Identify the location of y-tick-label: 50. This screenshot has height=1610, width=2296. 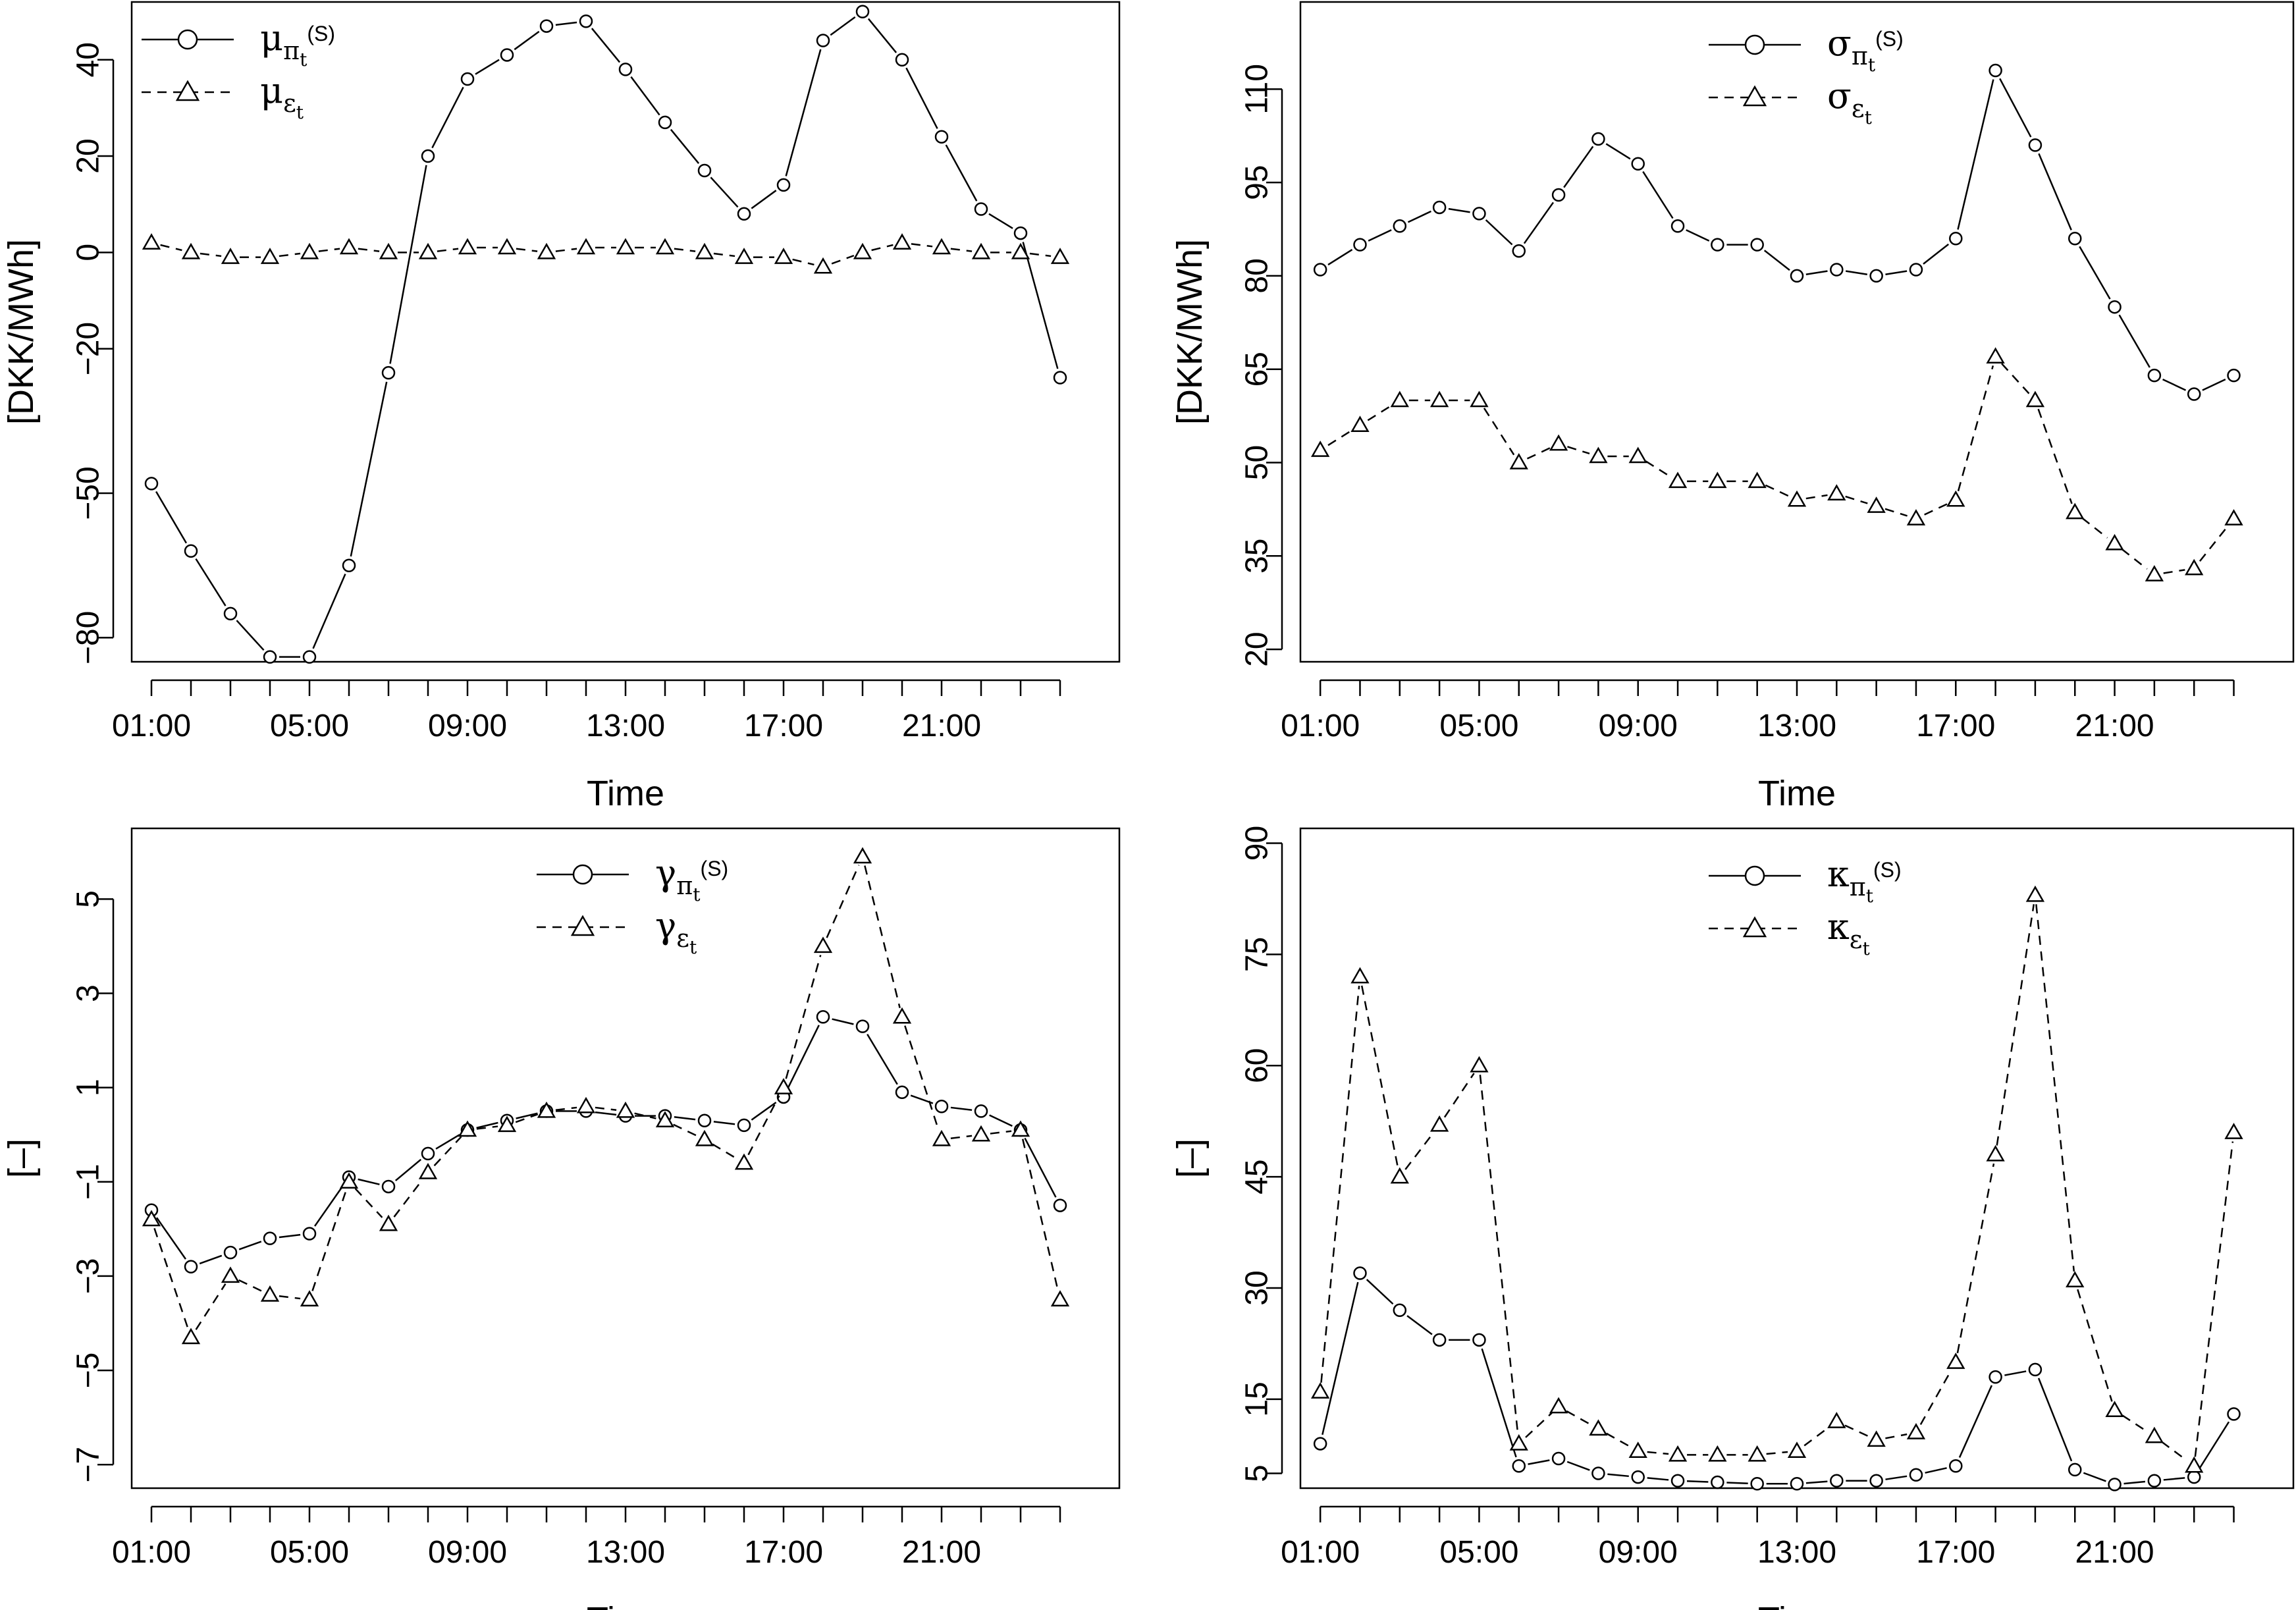
(1257, 463).